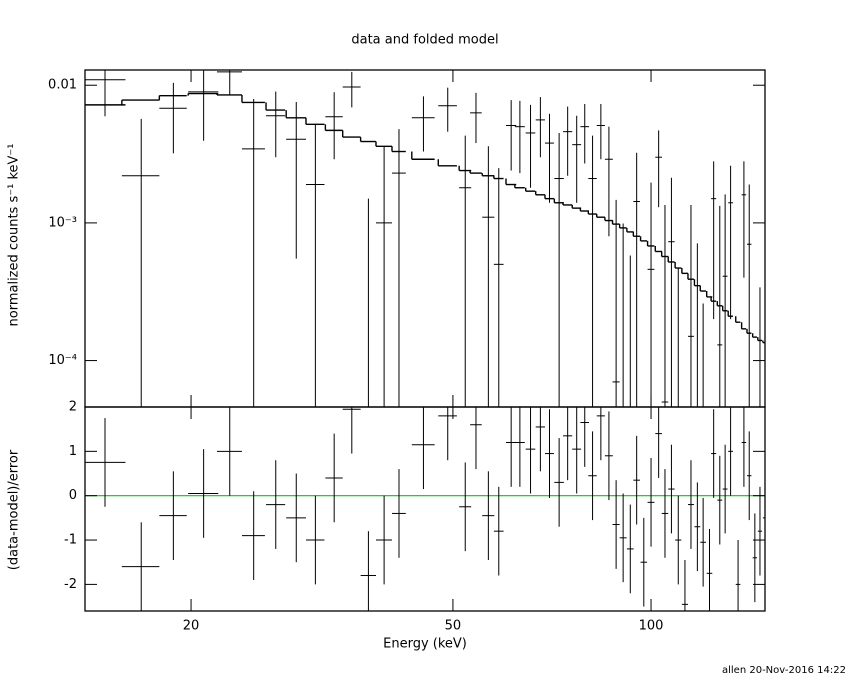 This screenshot has width=850, height=680. What do you see at coordinates (62, 222) in the screenshot?
I see `y-tick-label: 10⁻³` at bounding box center [62, 222].